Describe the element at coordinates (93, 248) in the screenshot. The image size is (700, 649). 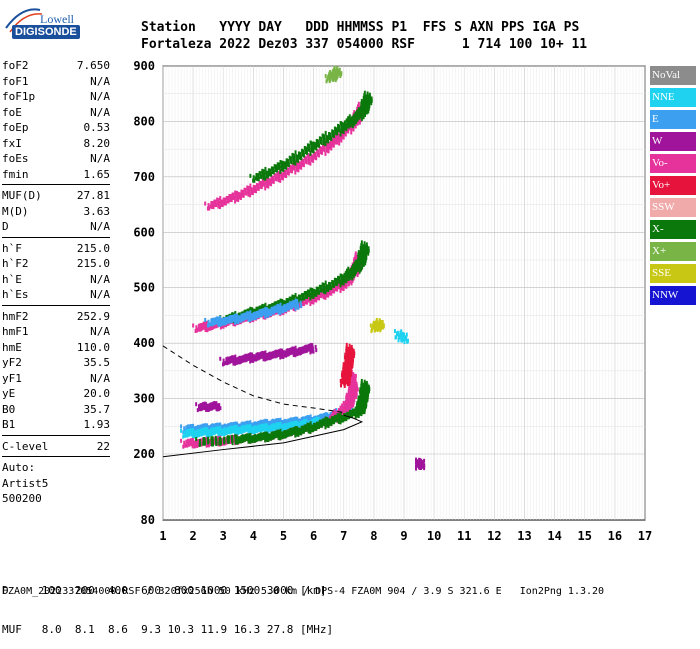
I see `param-value: 215.0` at that location.